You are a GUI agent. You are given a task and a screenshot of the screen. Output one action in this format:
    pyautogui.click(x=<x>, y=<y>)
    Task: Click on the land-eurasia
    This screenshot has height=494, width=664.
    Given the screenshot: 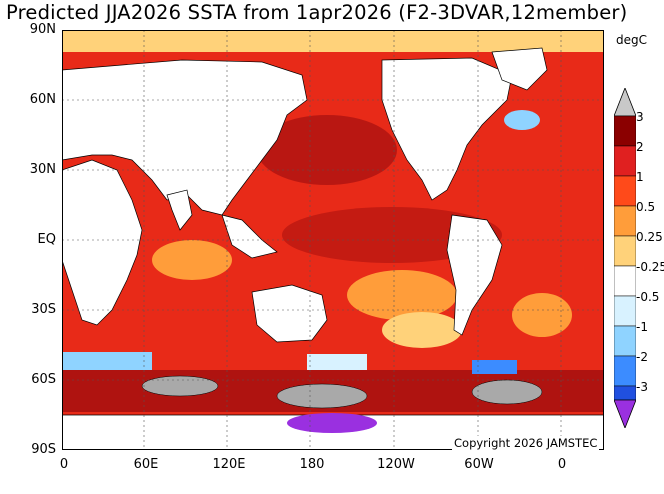 What is the action you would take?
    pyautogui.click(x=185, y=137)
    